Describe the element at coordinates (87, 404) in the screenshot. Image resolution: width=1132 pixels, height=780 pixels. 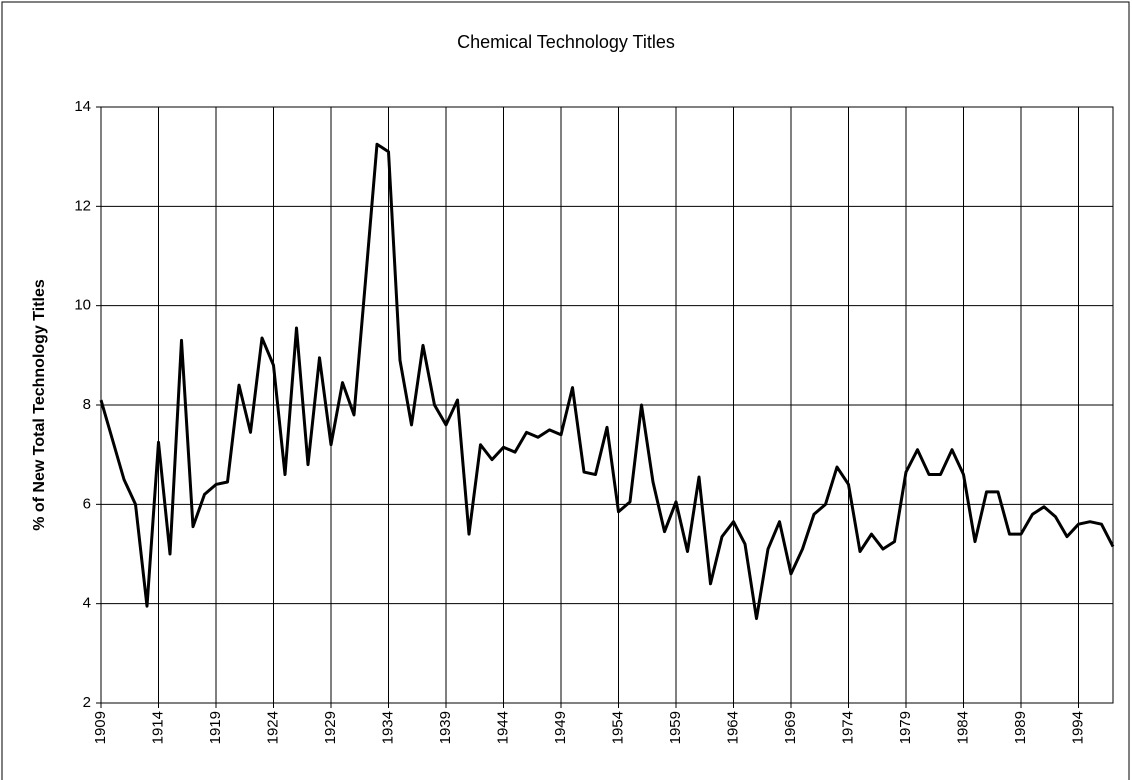
I see `y-tick-label: 8` at that location.